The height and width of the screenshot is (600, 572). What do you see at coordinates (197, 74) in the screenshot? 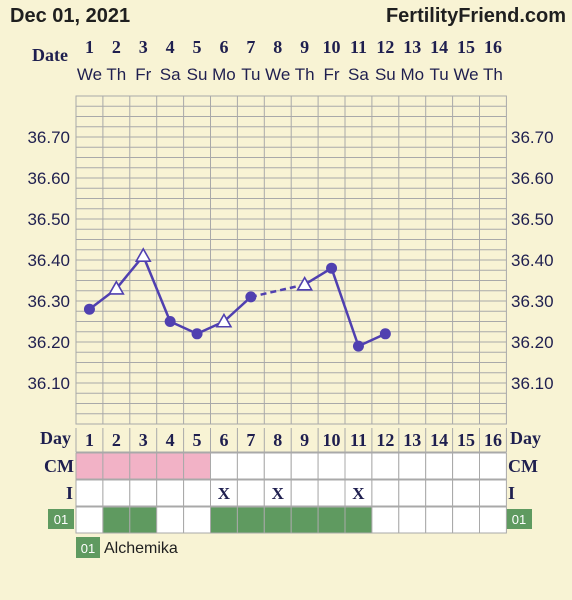
I see `weekday-label: Su` at bounding box center [197, 74].